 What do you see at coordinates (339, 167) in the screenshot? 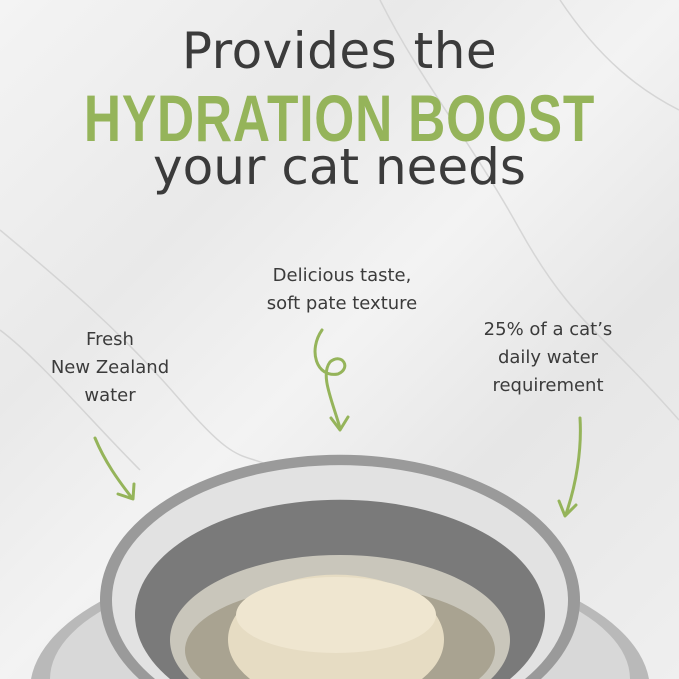
I see `headline-line-3: your cat needs` at bounding box center [339, 167].